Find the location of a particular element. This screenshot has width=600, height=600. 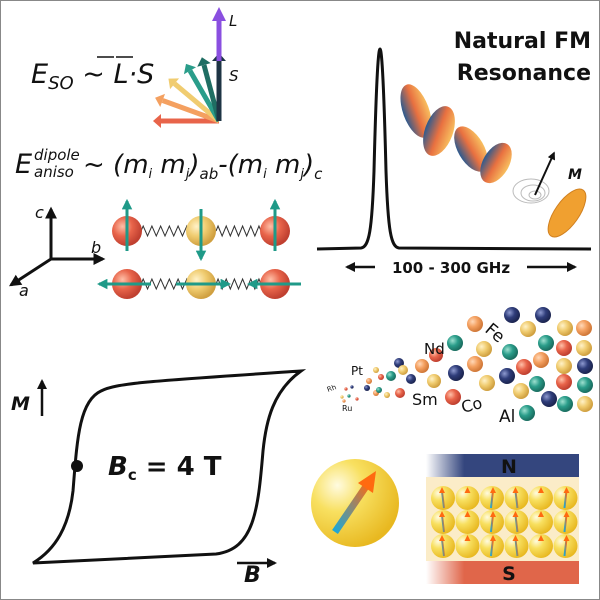

vector-L-label: L is located at coordinates (233, 21).